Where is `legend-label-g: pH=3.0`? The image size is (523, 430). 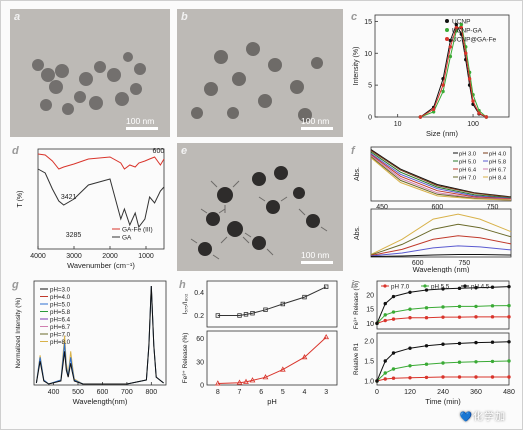 legend-label-g: pH=3.0 is located at coordinates (60, 290).